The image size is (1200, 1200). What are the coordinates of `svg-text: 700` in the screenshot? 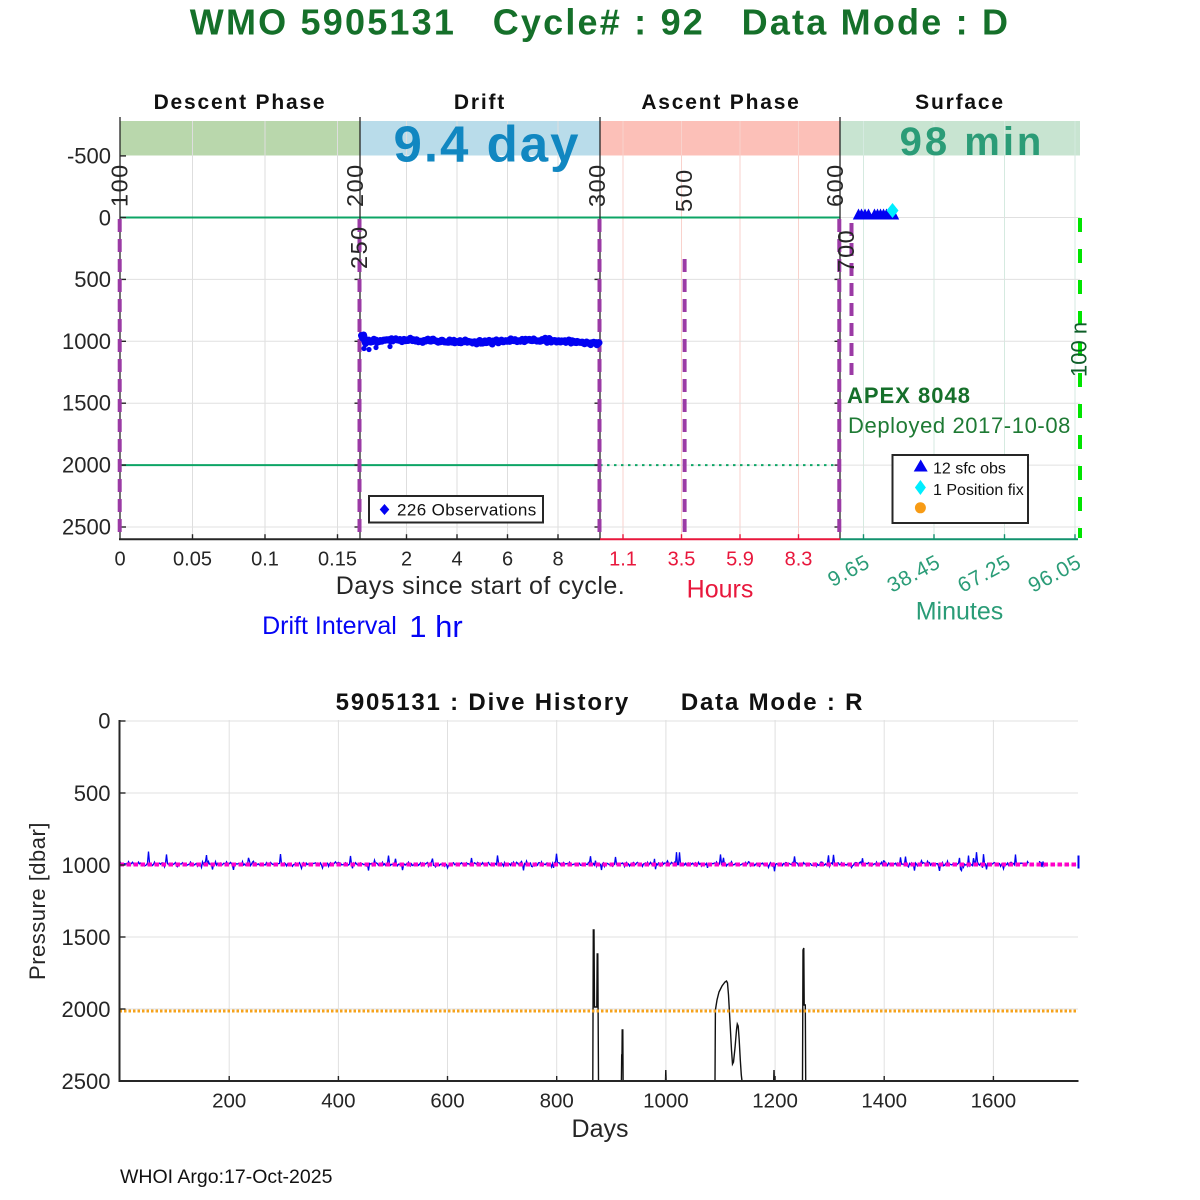 It's located at (846, 251).